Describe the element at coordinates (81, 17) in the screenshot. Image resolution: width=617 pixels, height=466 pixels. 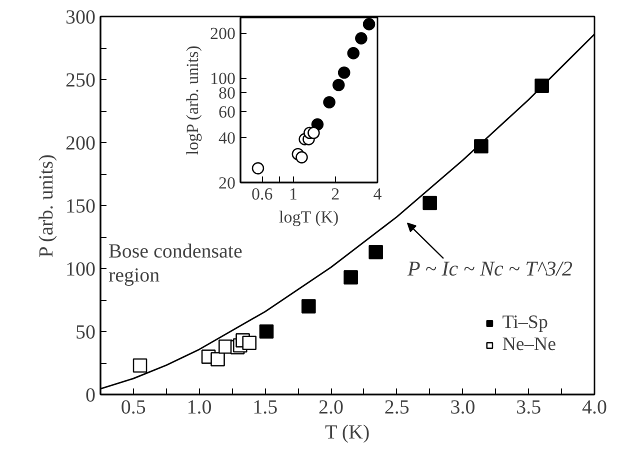
I see `y-tick-label: 300` at that location.